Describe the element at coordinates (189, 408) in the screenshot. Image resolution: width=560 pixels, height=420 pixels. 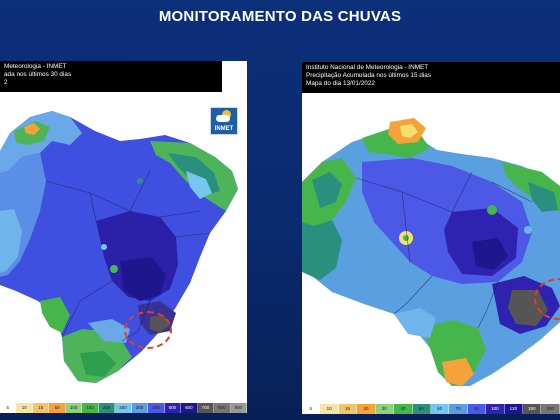
I see `left-legend-tick: 600` at that location.